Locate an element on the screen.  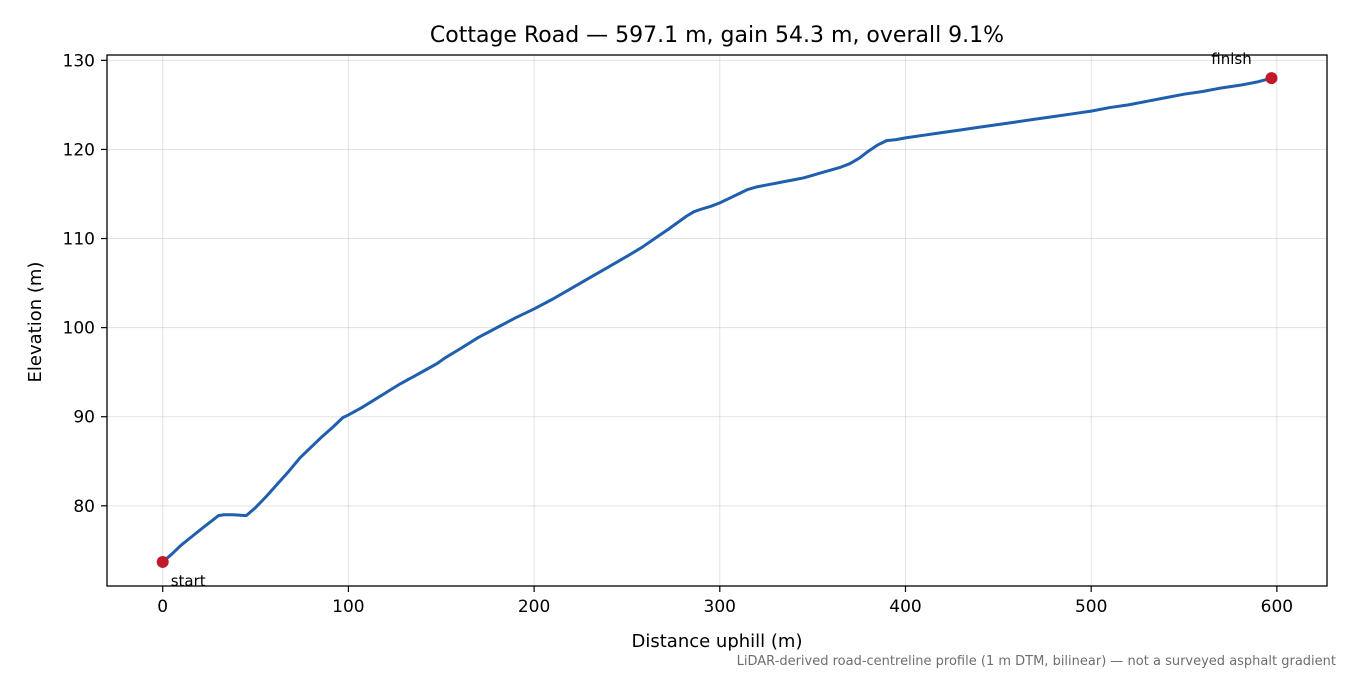
x-tick-label: 200 is located at coordinates (534, 607).